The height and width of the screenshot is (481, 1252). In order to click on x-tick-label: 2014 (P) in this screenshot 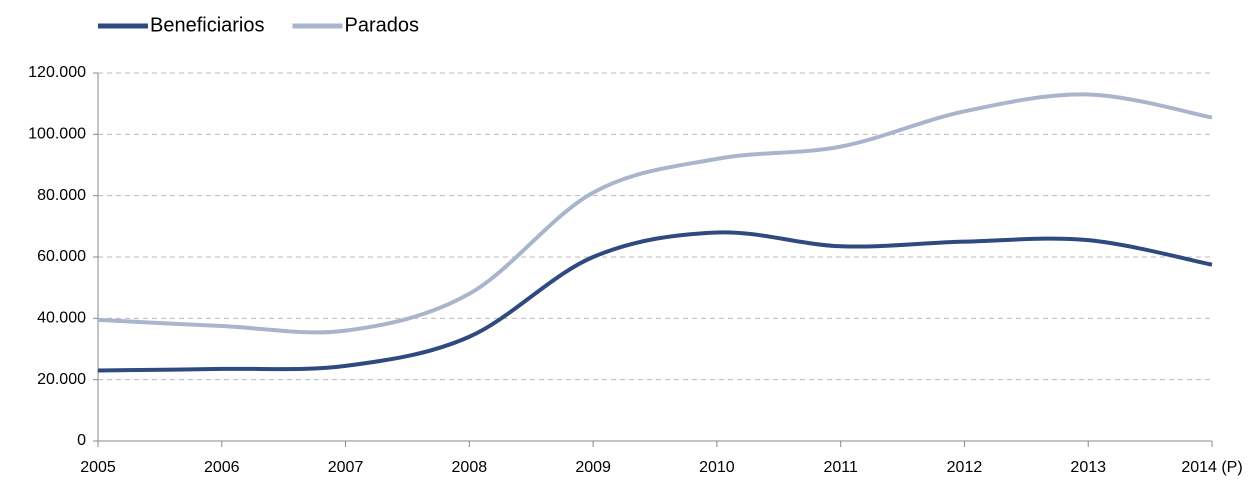, I will do `click(1211, 467)`.